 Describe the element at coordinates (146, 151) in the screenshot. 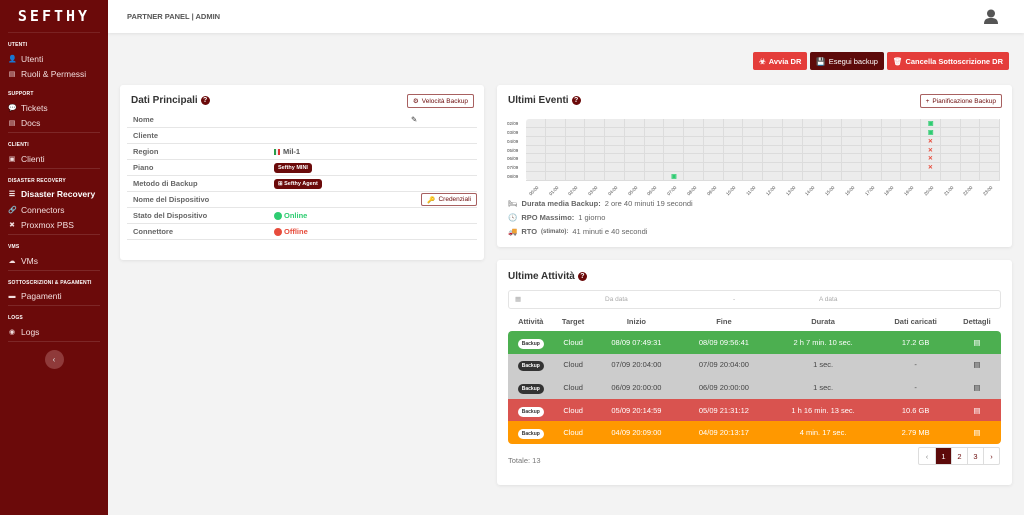

I see `label-region: Region` at that location.